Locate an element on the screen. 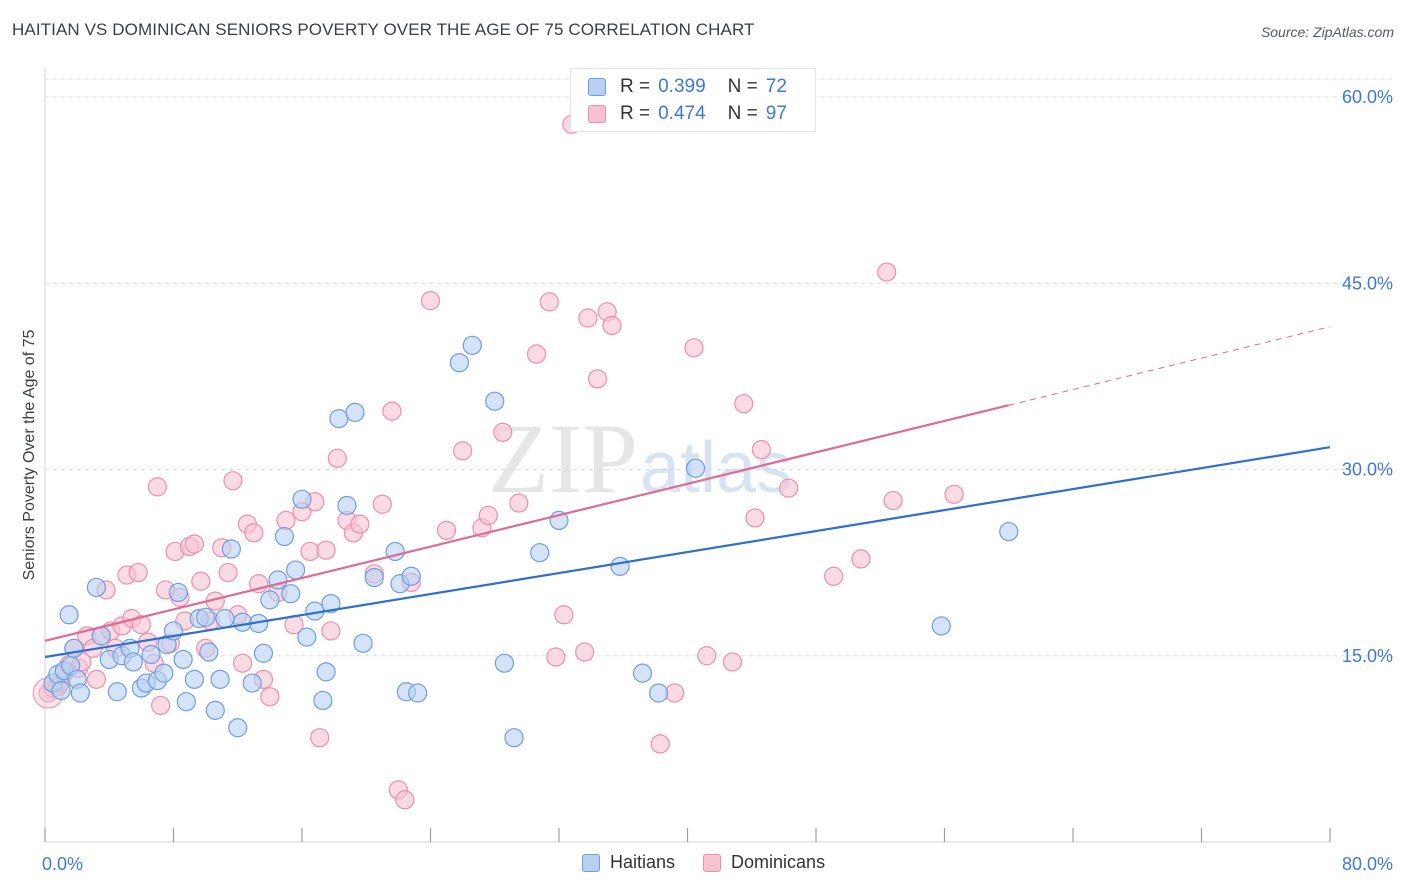 The width and height of the screenshot is (1406, 892). dominicans-trend-line-projection is located at coordinates (1169, 366).